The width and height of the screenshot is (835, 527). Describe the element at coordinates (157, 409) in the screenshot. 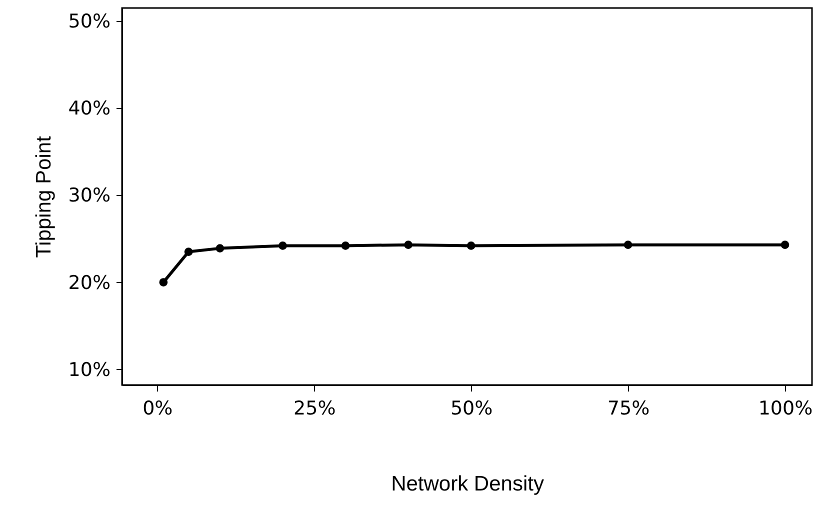

I see `x-tick-label: 0%` at that location.